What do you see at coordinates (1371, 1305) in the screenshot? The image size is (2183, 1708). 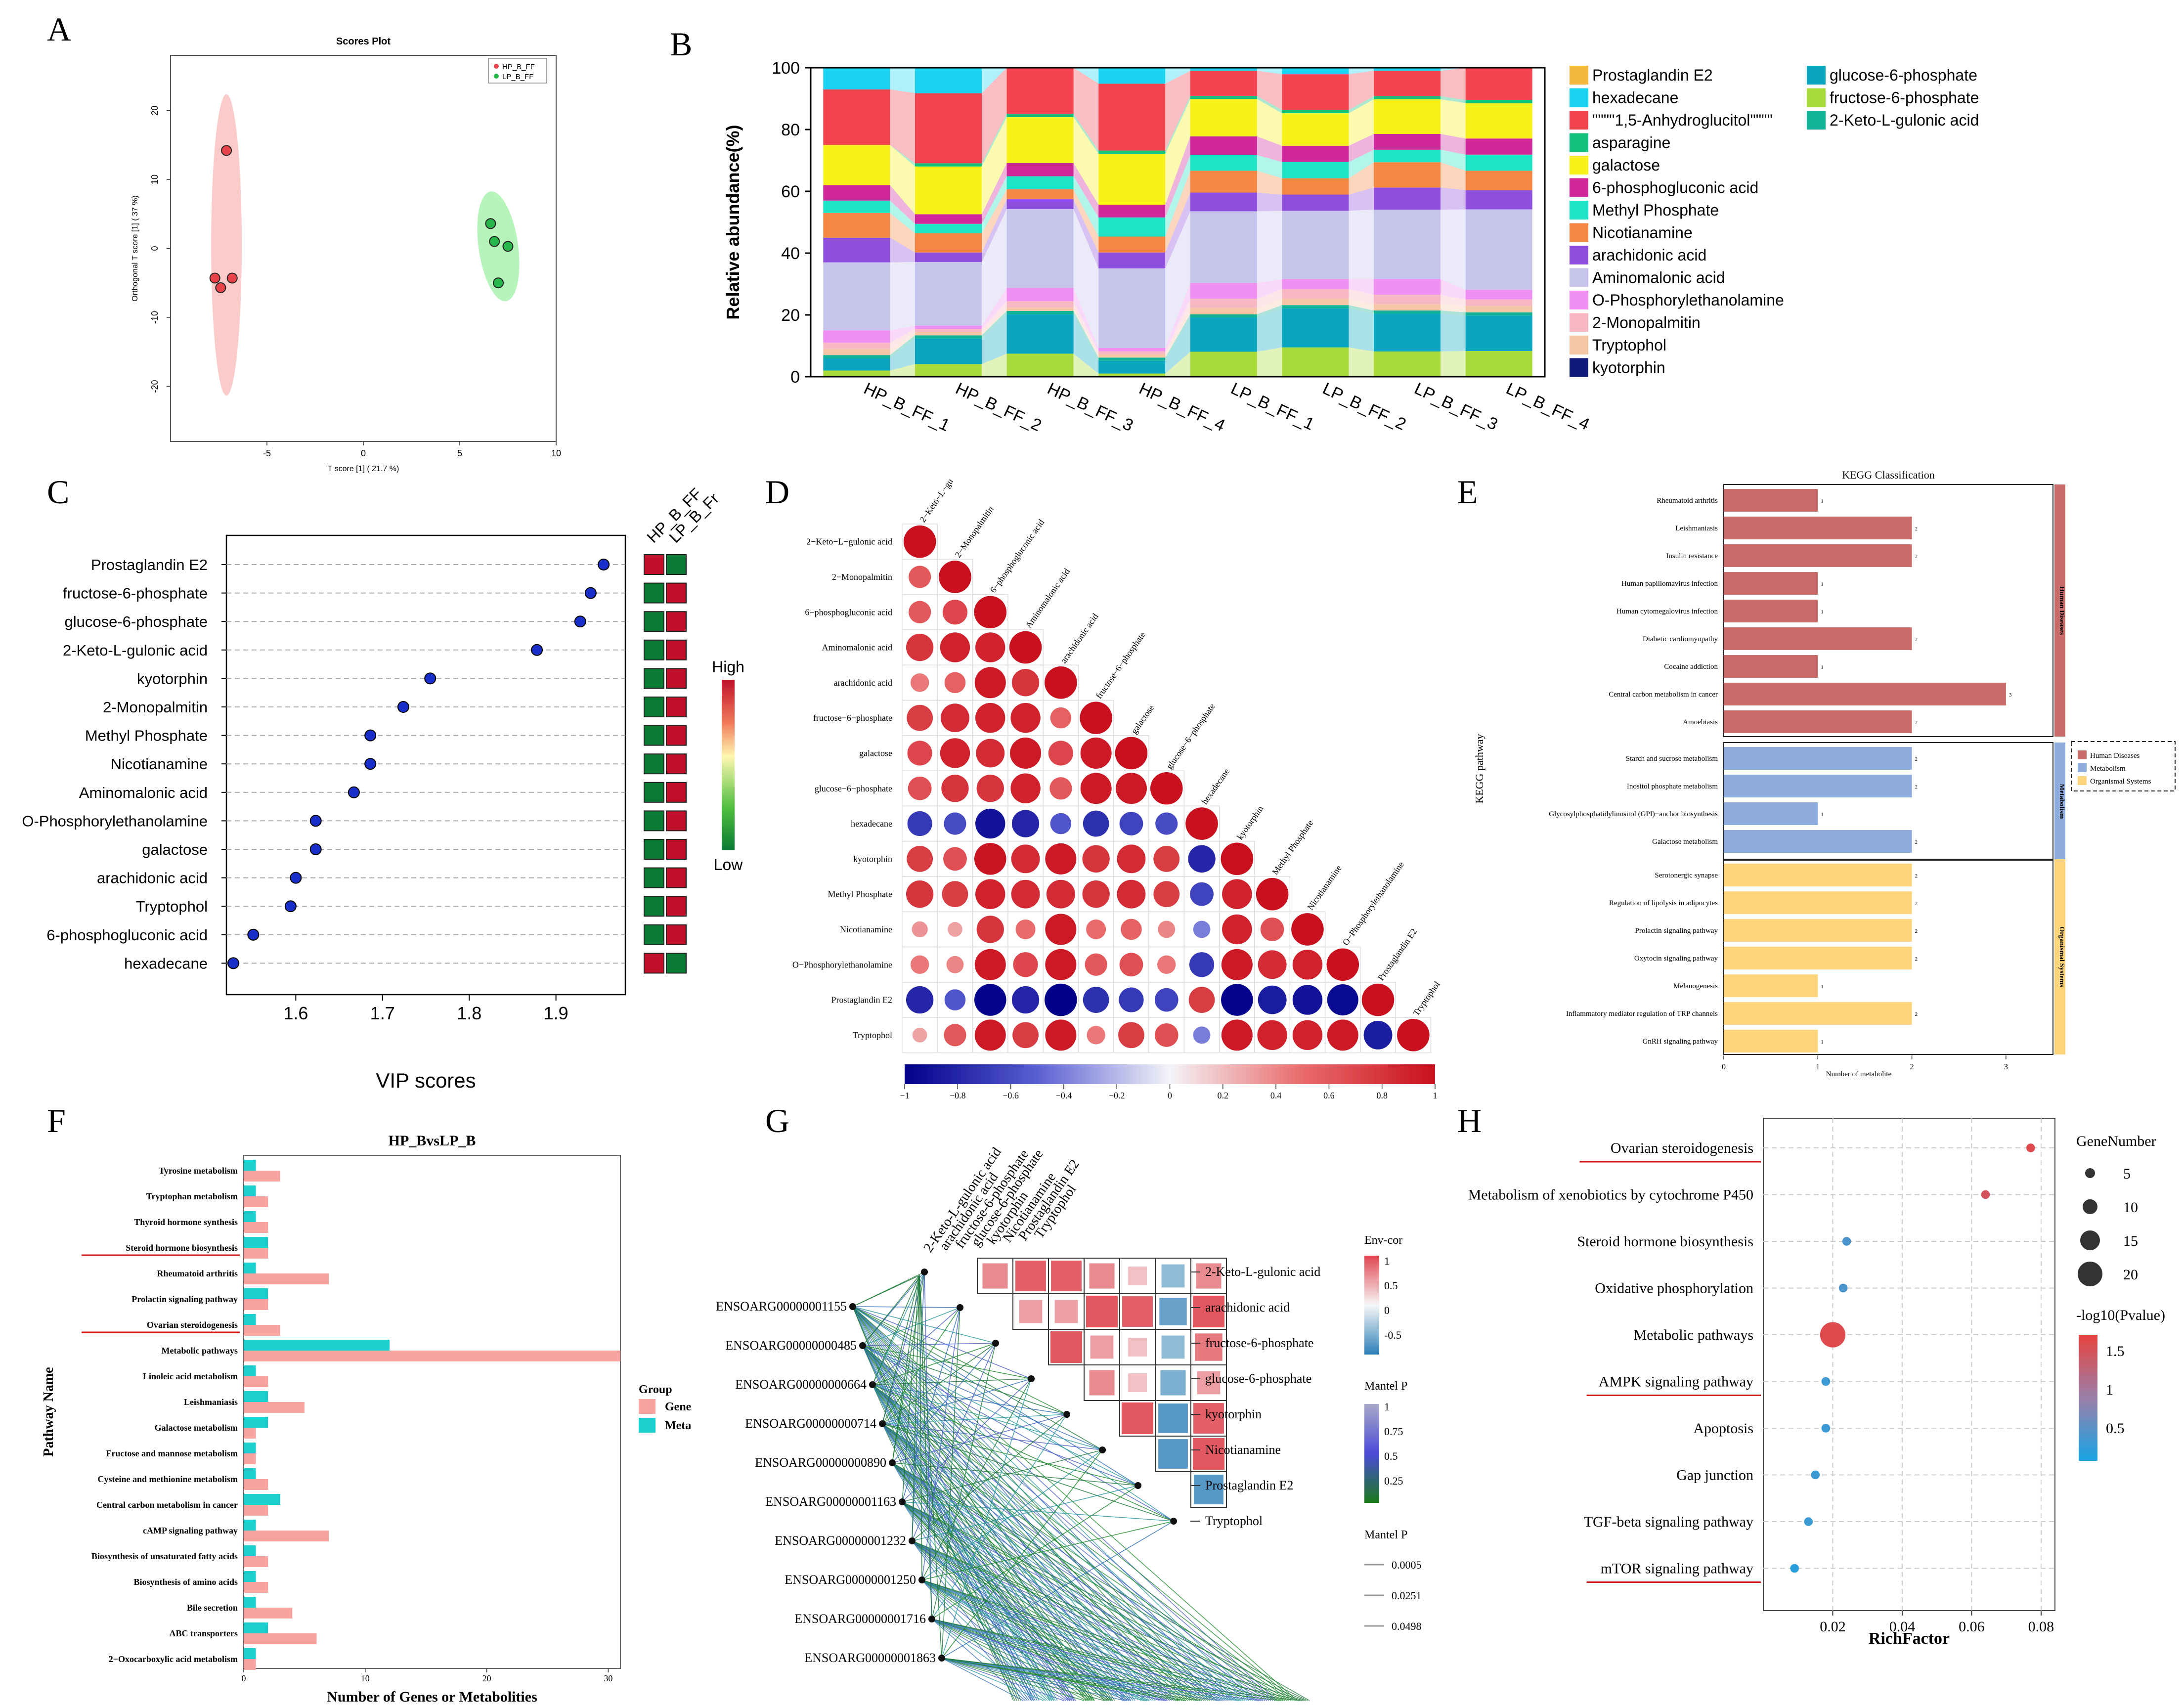 I see `envcor-colorbar` at bounding box center [1371, 1305].